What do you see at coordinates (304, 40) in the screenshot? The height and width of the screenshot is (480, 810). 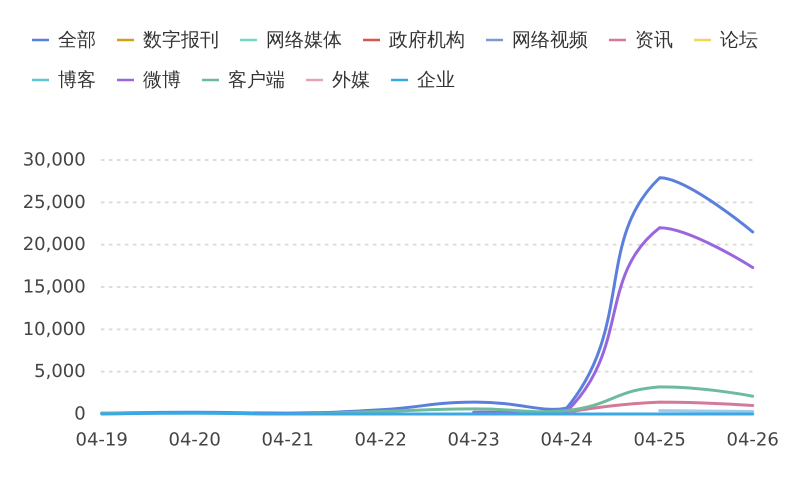 I see `legend-label: 网络媒体` at bounding box center [304, 40].